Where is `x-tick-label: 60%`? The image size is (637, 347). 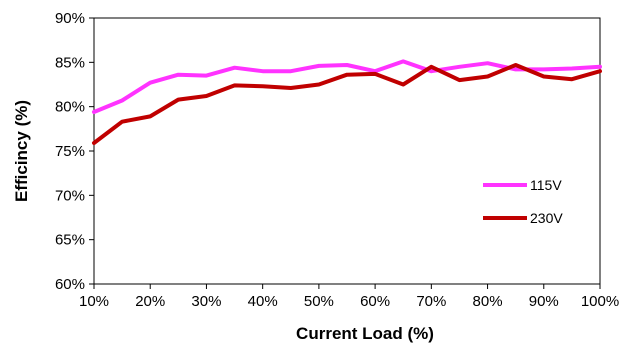
x-tick-label: 60% is located at coordinates (375, 301).